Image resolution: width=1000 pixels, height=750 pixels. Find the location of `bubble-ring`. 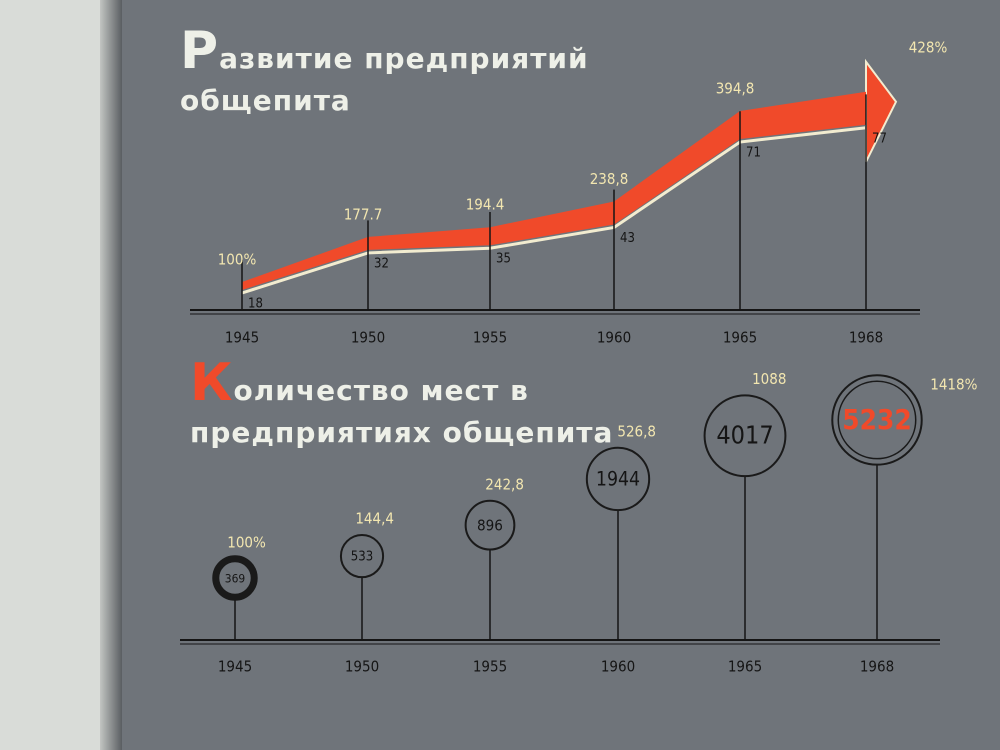

bubble-ring is located at coordinates (877, 420).